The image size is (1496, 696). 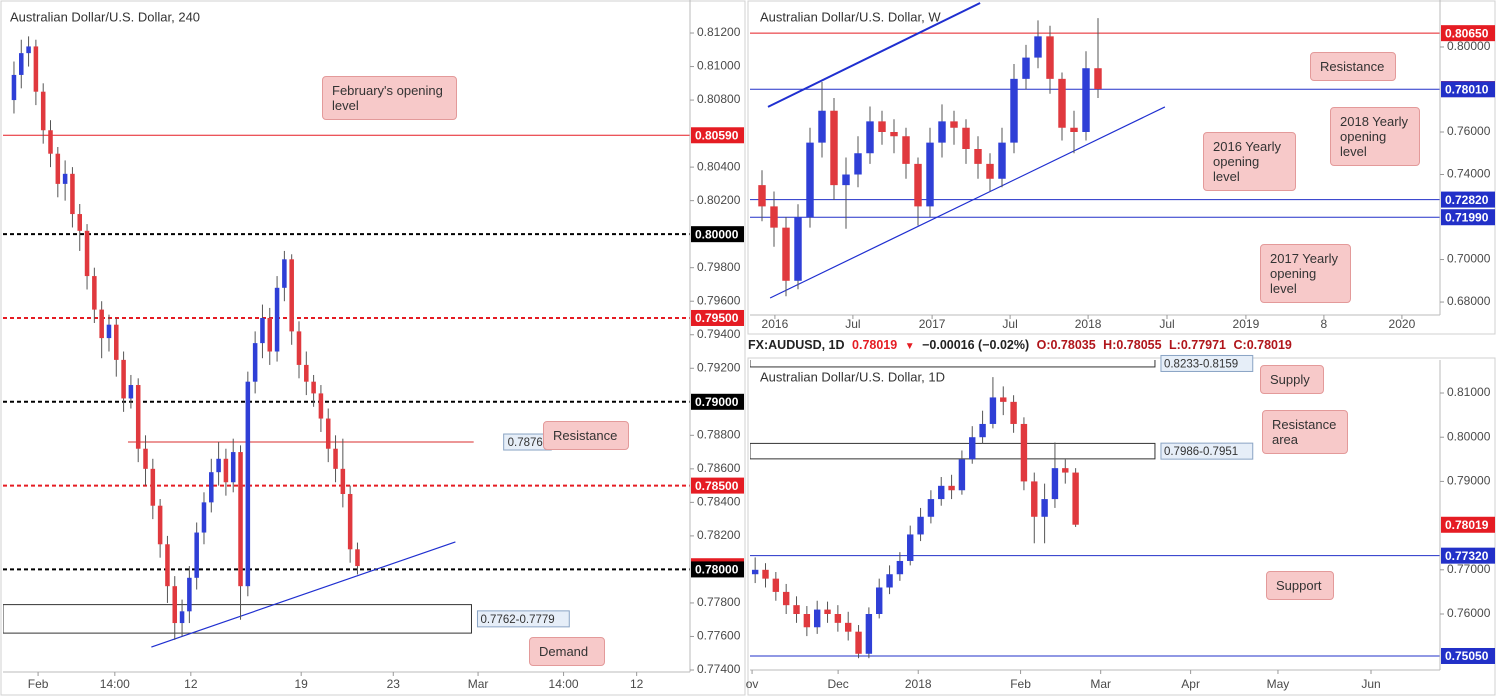 I want to click on x-tick-label: ov, so click(x=752, y=684).